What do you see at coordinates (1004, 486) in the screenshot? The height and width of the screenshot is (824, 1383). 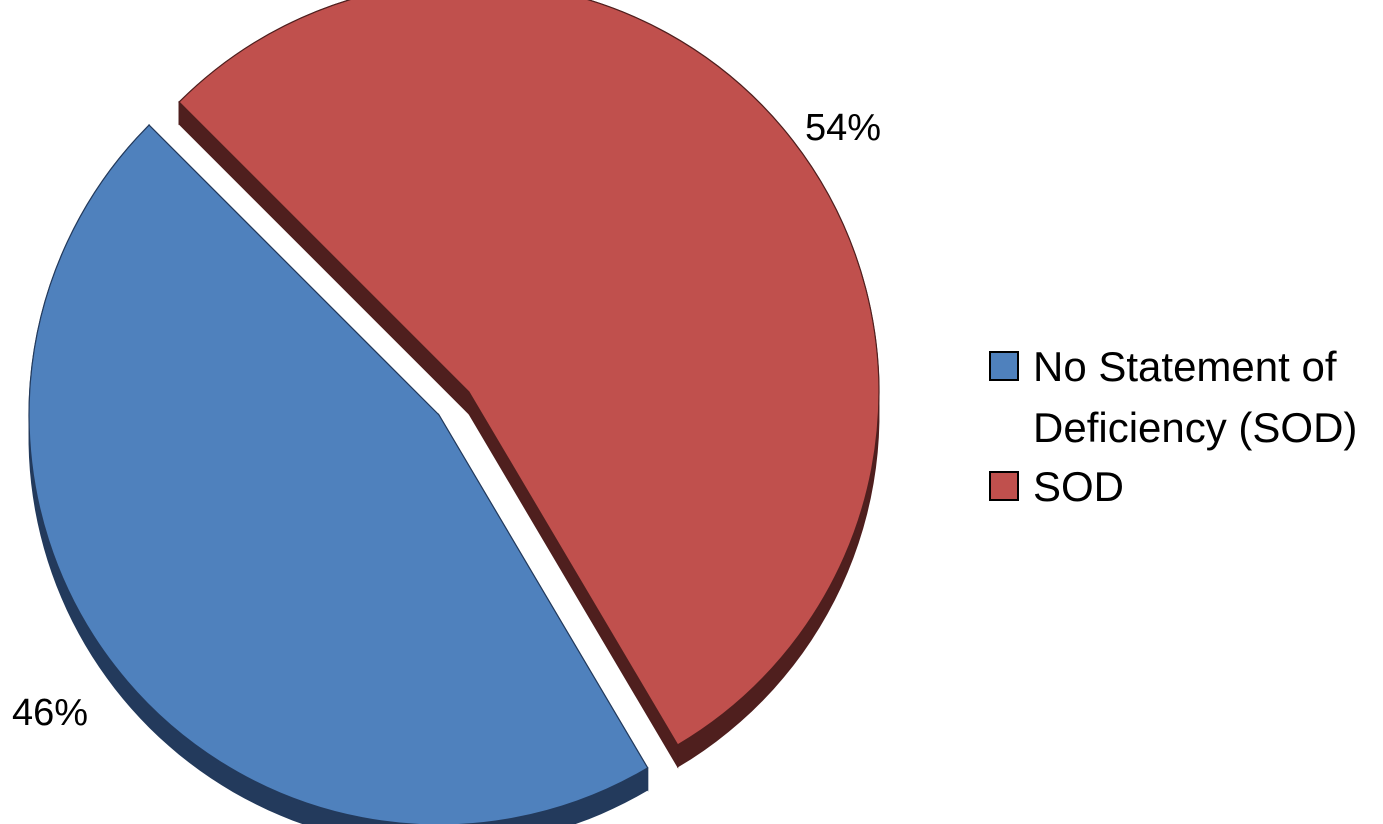 I see `legend-swatch-sod` at bounding box center [1004, 486].